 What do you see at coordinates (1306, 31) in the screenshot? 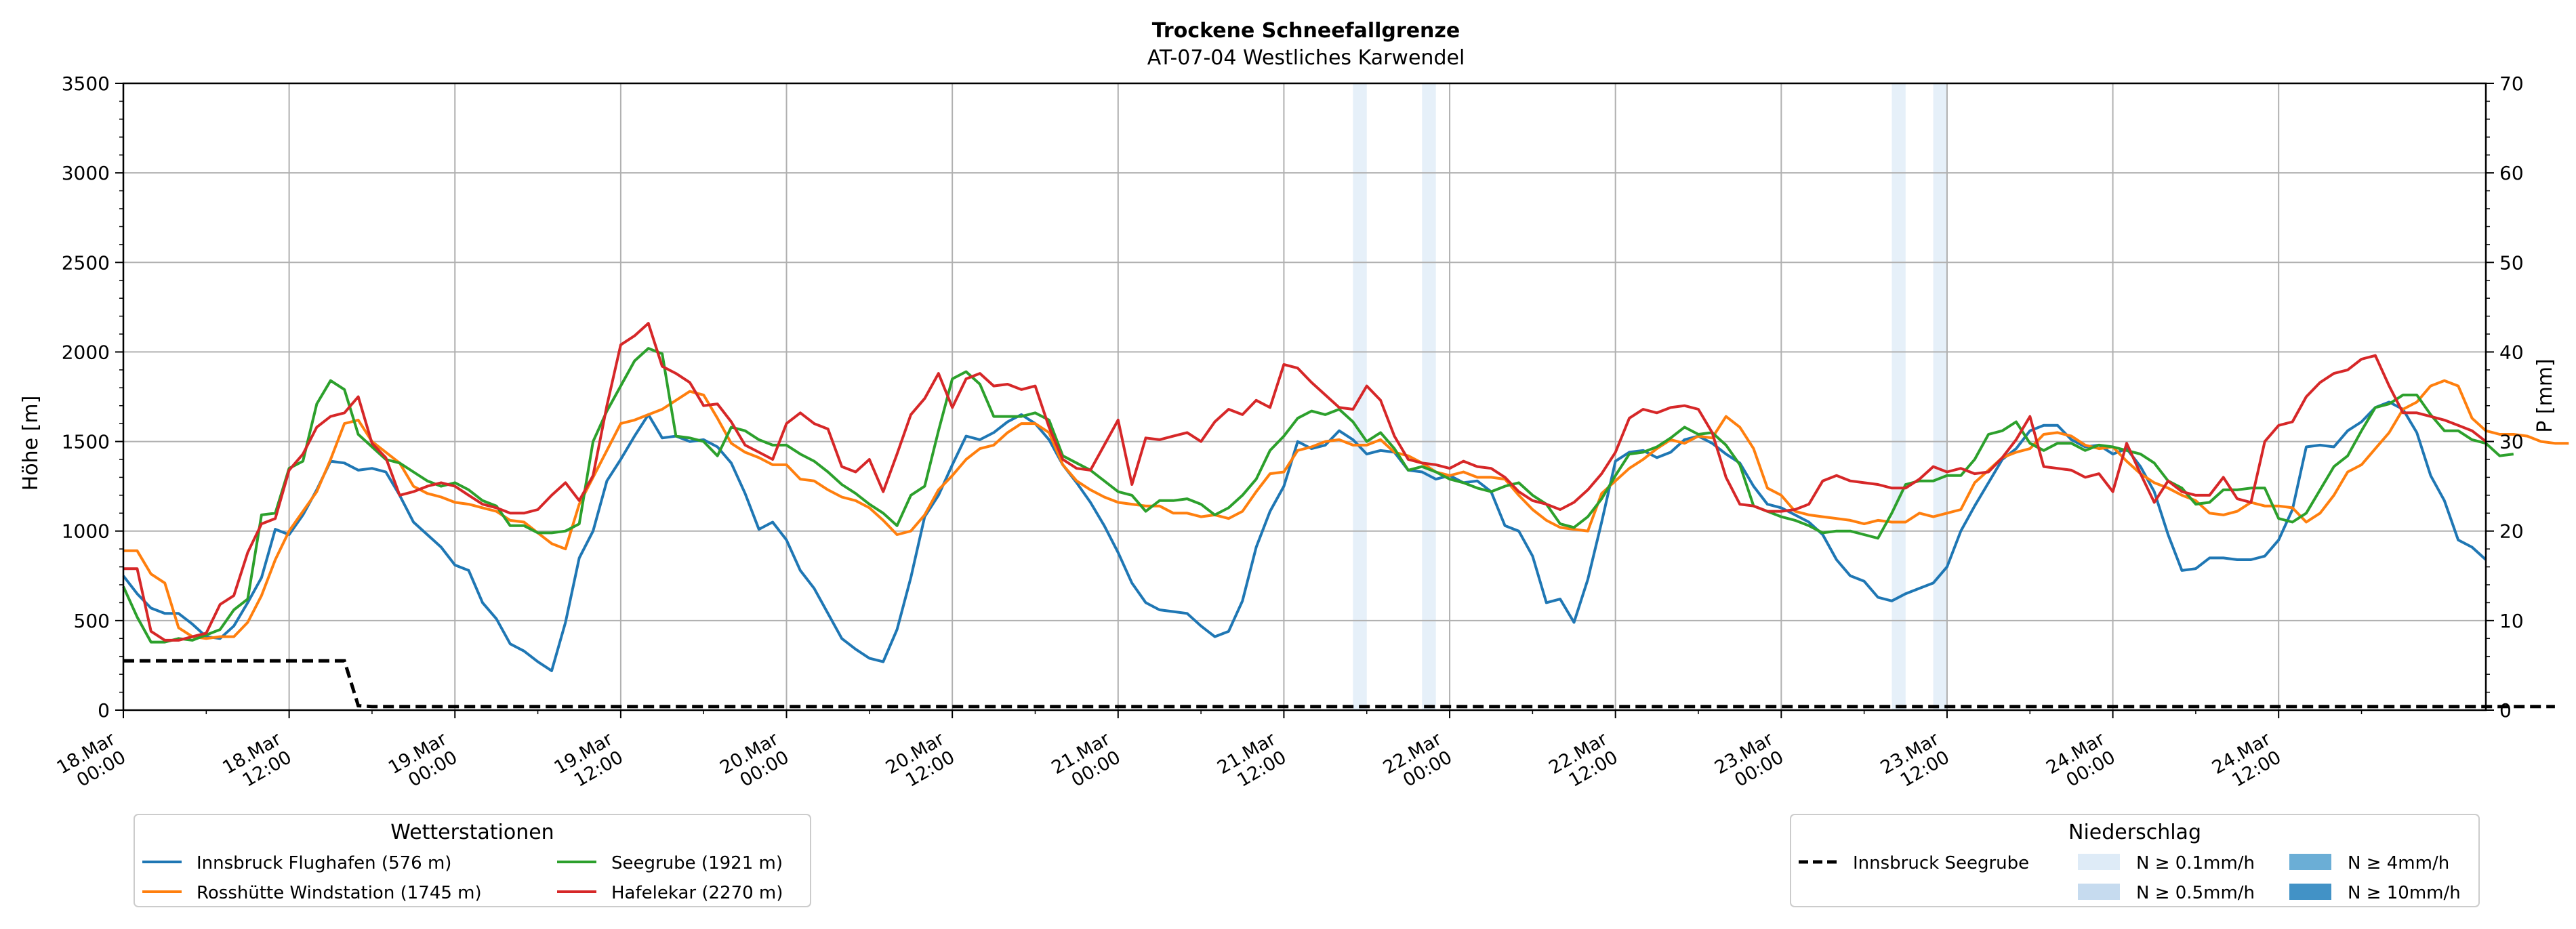
I see `chart-title: Trockene Schneefallgrenze` at bounding box center [1306, 31].